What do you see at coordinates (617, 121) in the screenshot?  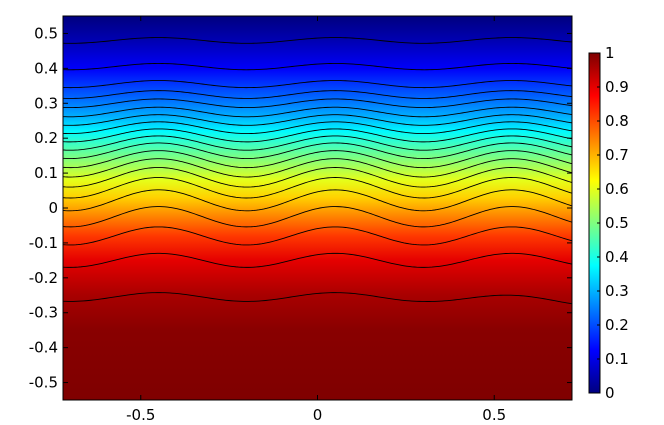 I see `colorbar-tick-label: 0.8` at bounding box center [617, 121].